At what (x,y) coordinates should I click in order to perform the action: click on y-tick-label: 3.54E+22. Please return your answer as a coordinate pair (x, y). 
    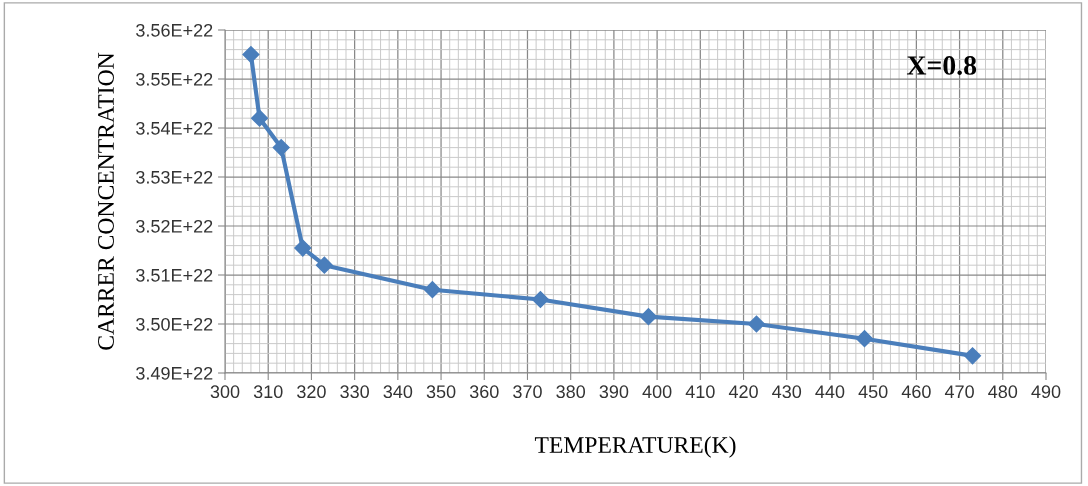
    Looking at the image, I should click on (174, 128).